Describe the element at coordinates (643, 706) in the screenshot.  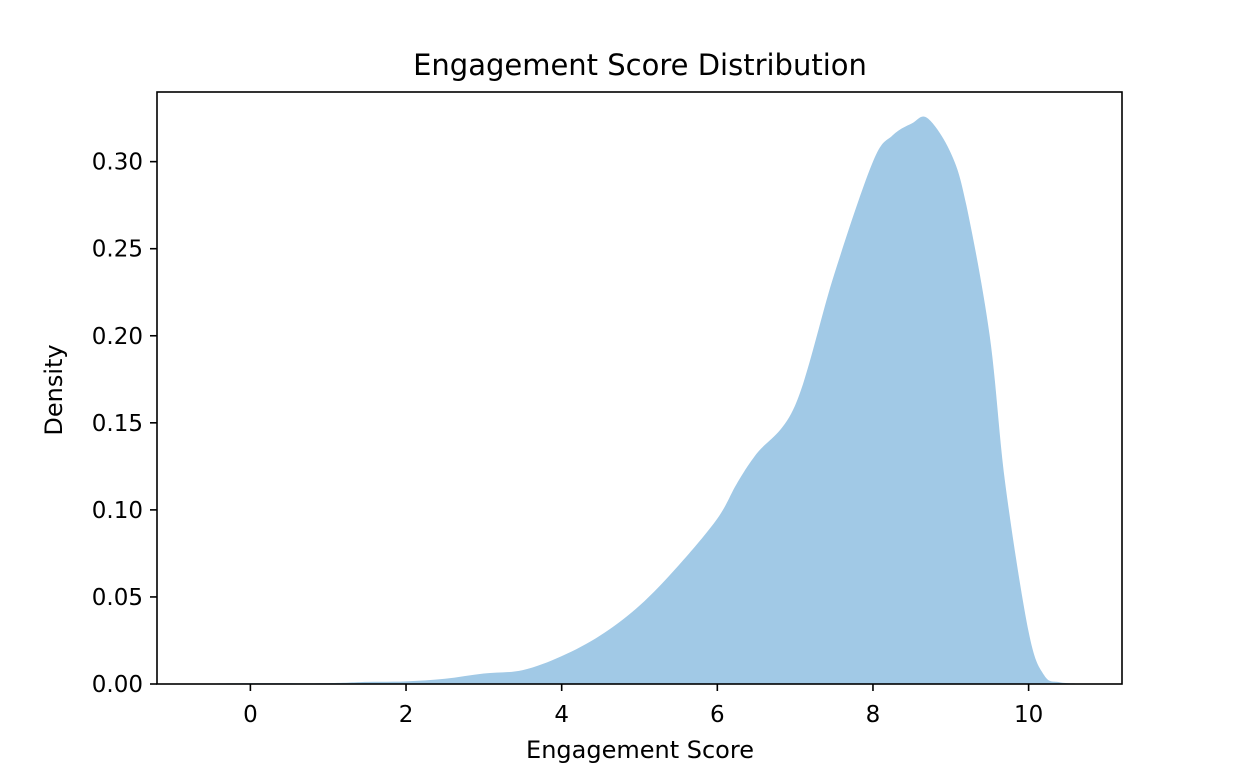
I see `x-axis: 0 2 4 6 8 10` at that location.